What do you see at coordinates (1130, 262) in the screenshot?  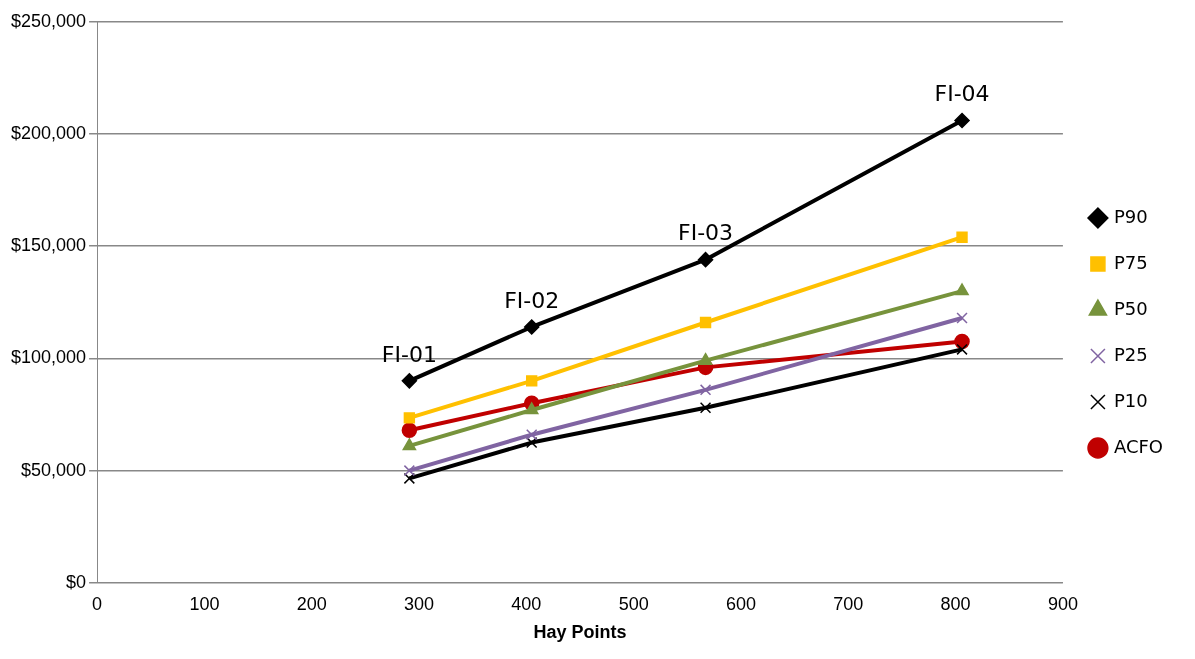 I see `legend-label: P75` at bounding box center [1130, 262].